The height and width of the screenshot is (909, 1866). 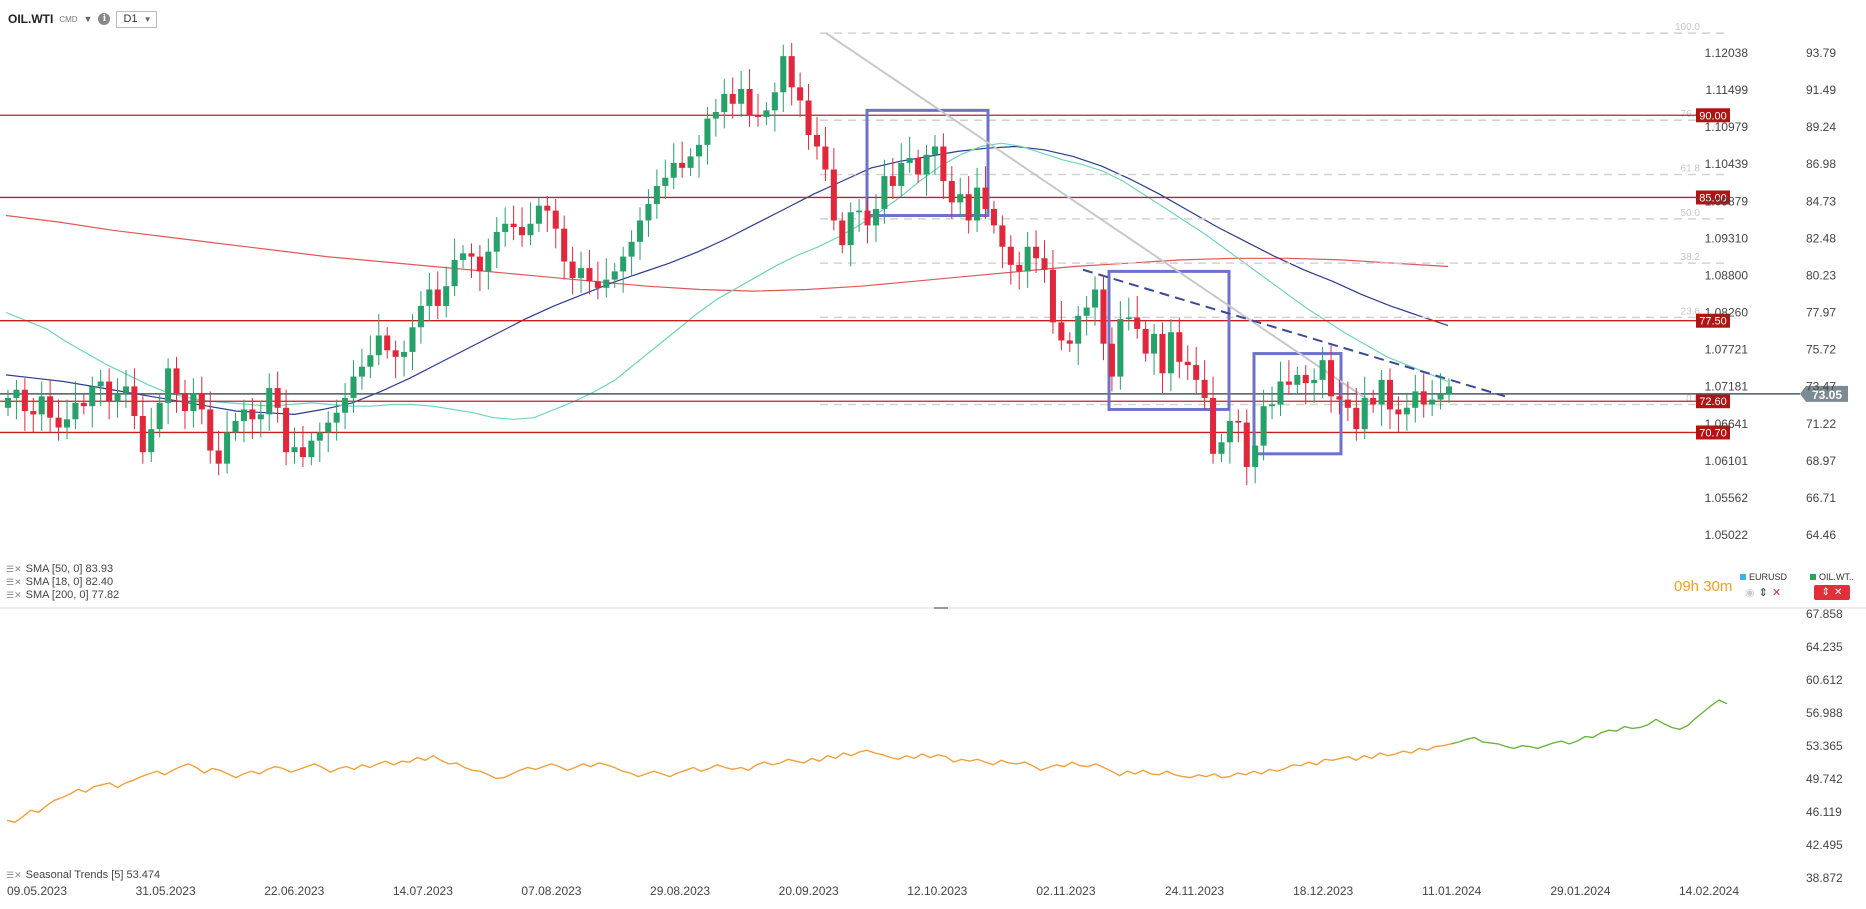 What do you see at coordinates (72, 595) in the screenshot?
I see `sma200-label: SMA [200, 0] 77.82` at bounding box center [72, 595].